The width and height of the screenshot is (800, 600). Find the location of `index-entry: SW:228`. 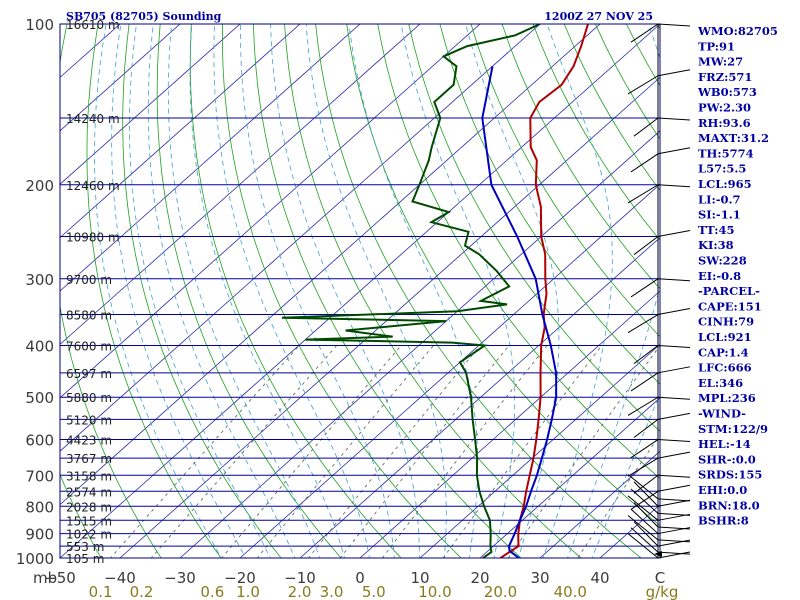

index-entry: SW:228 is located at coordinates (722, 261).